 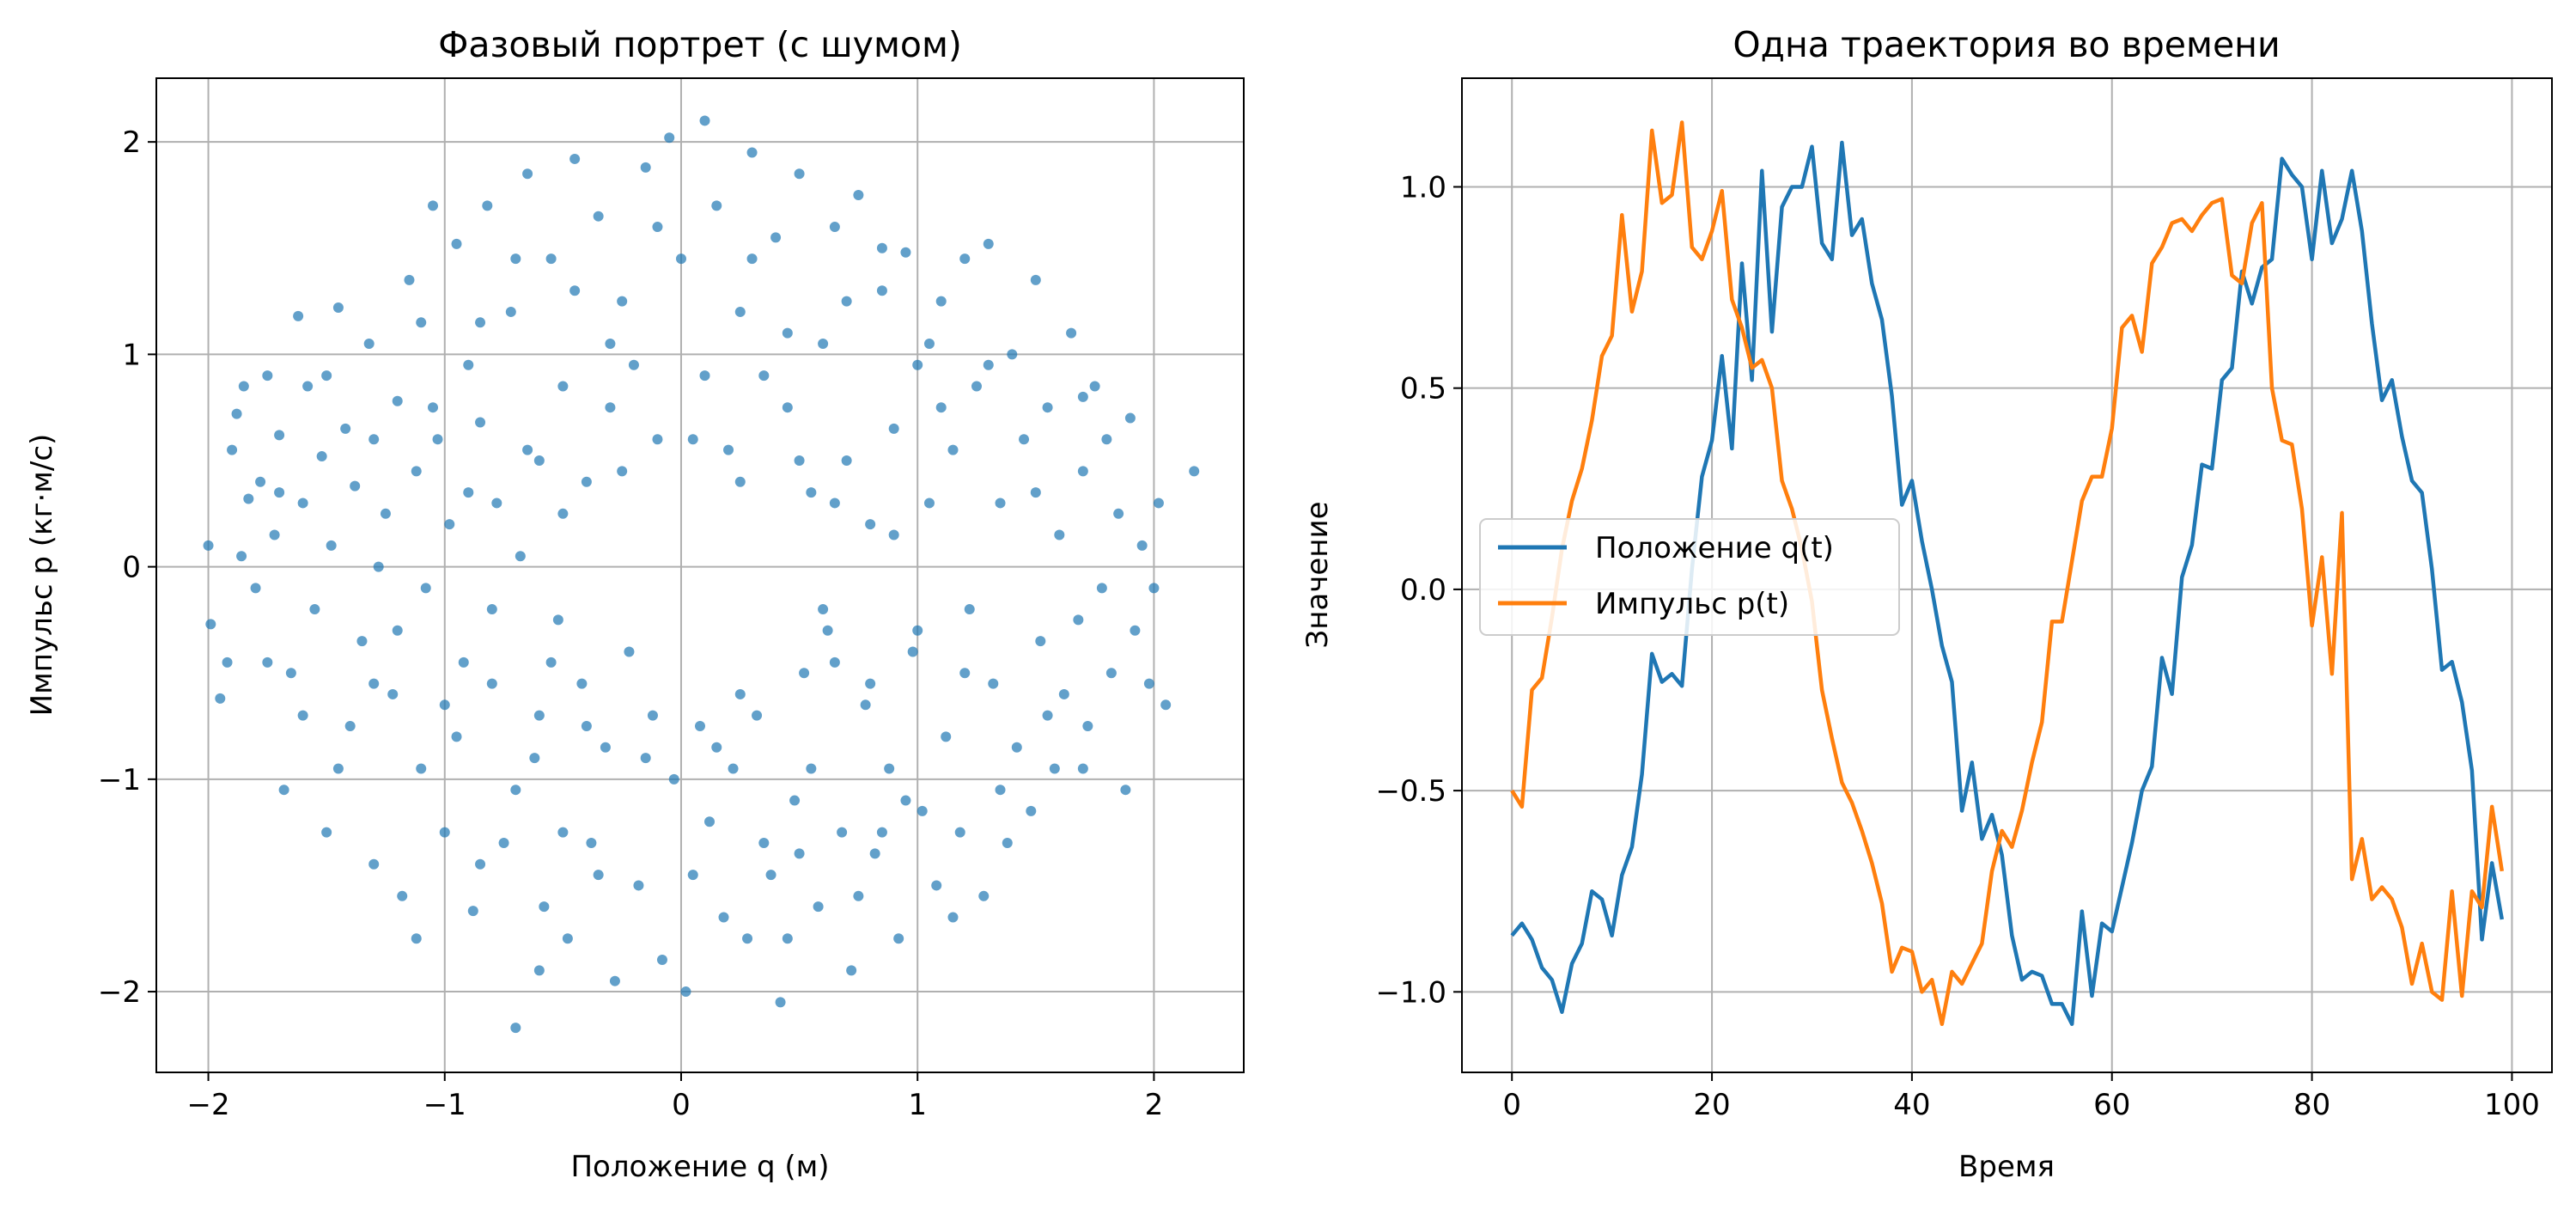 I want to click on chart-title: Фазовый портрет (с шумом), so click(x=700, y=44).